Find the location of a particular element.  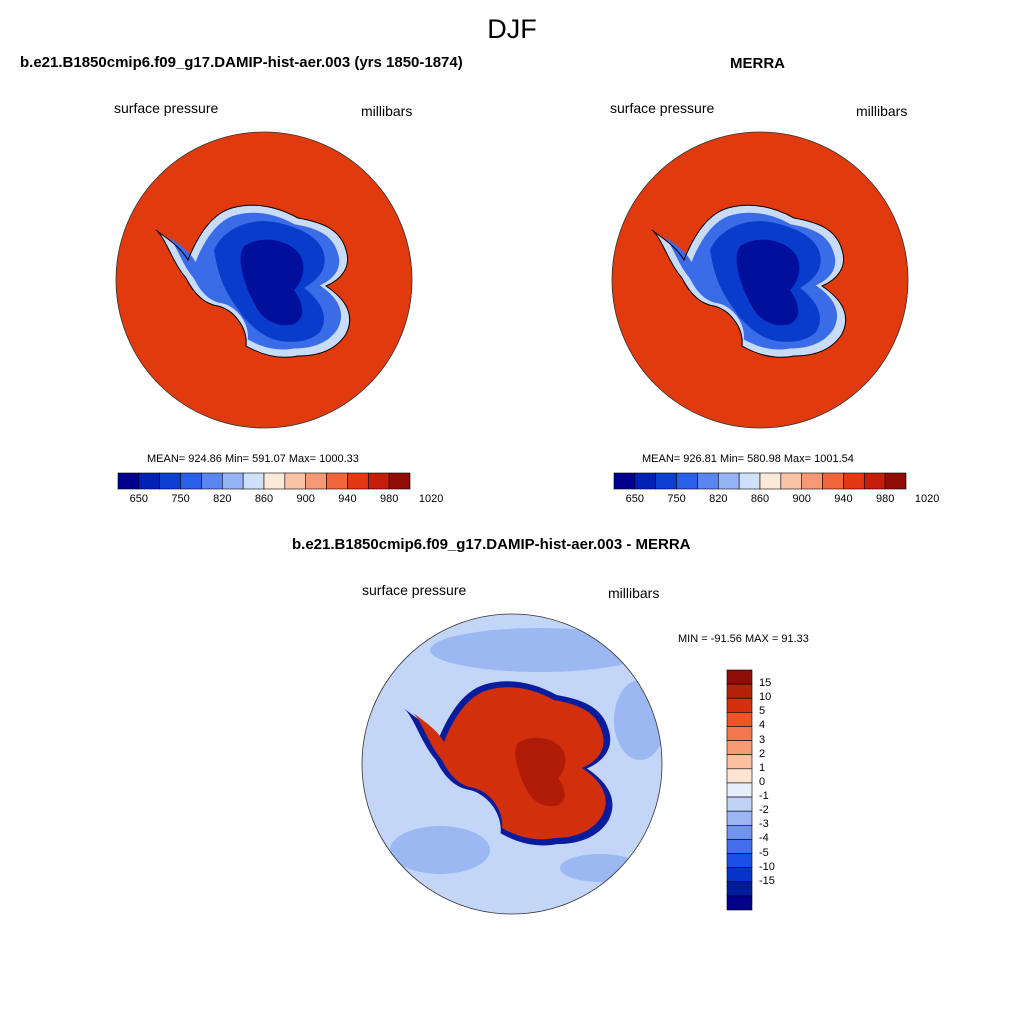

obs-stats: MEAN= 926.81 Min= 580.98 Max= 1001.54 is located at coordinates (748, 459).